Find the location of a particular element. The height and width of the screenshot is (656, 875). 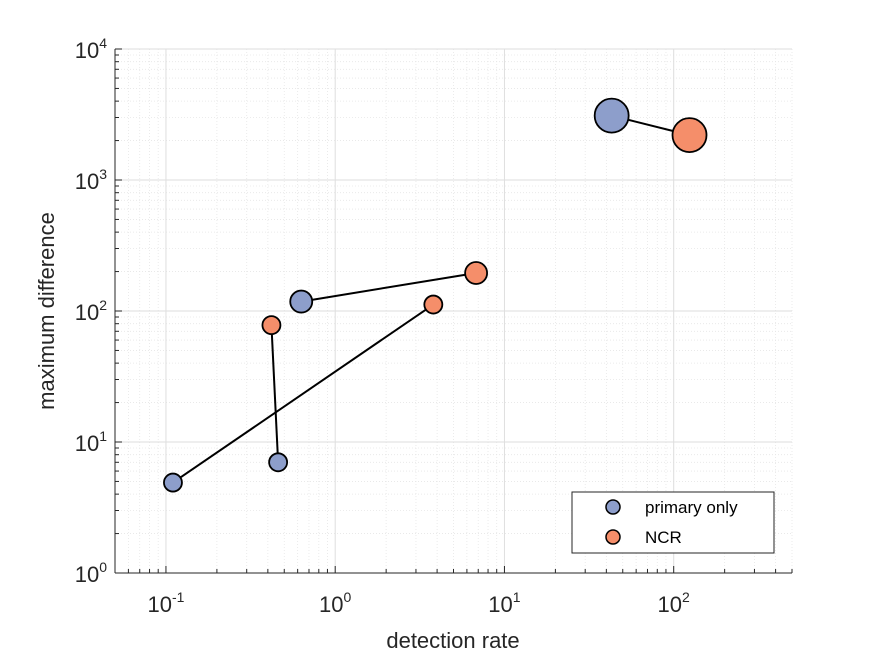

x-tick-label: 10⁻¹ is located at coordinates (165, 603).